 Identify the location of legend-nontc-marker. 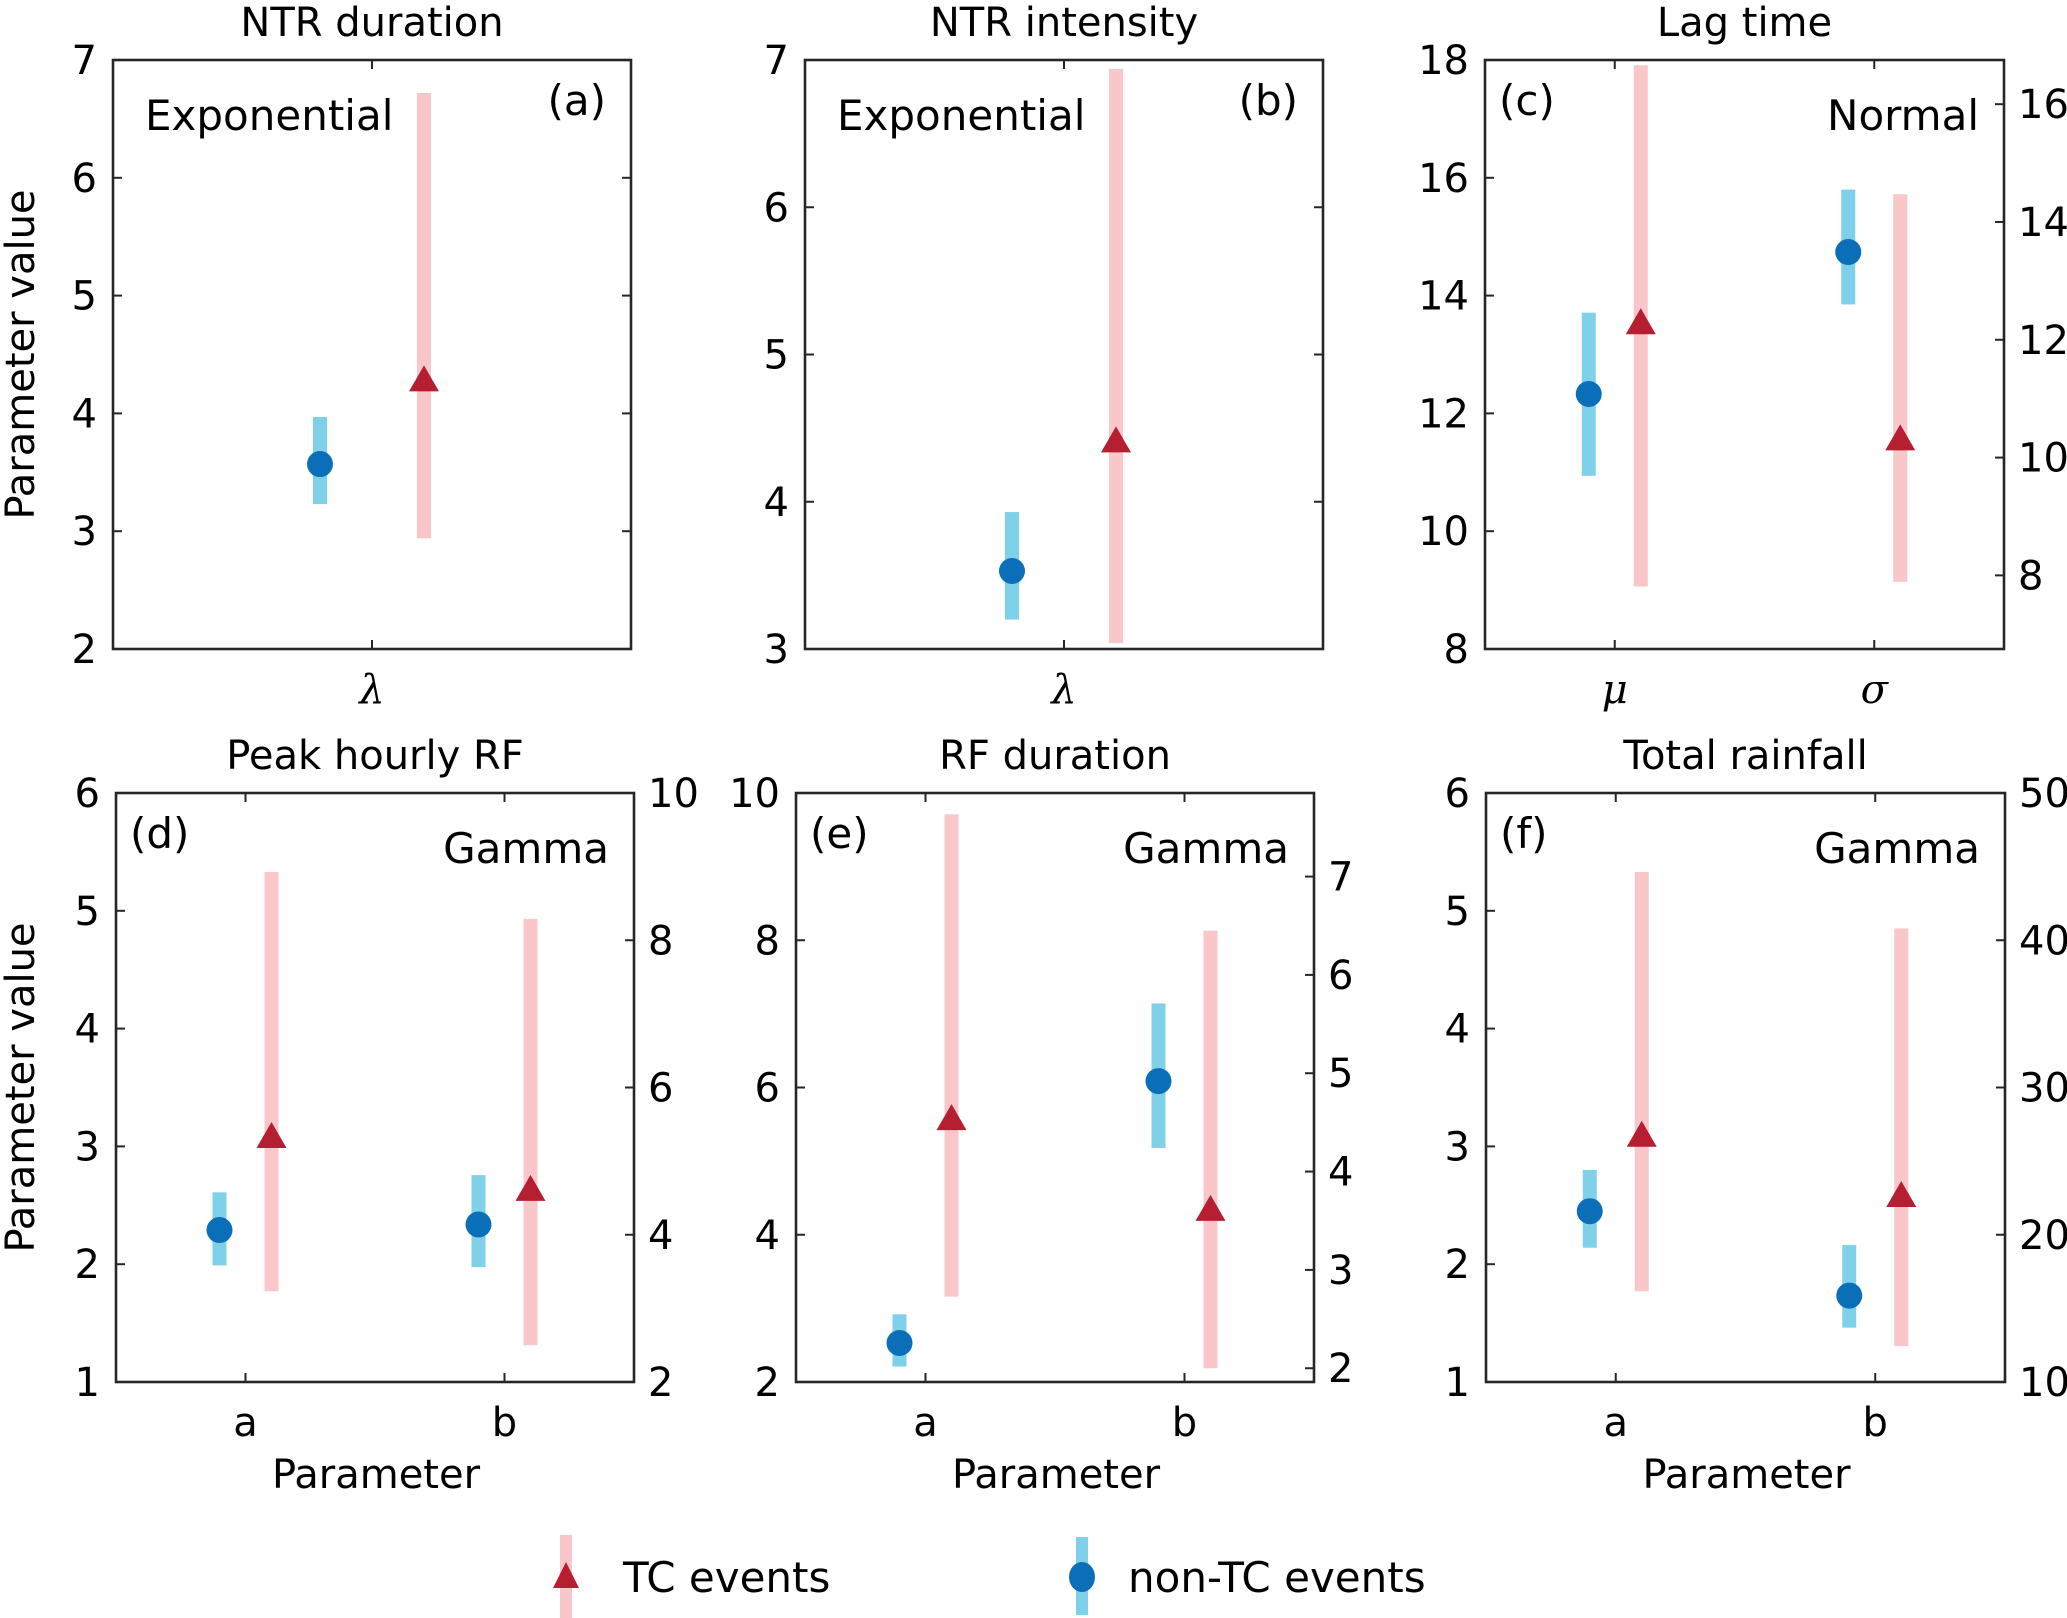
(1082, 1577).